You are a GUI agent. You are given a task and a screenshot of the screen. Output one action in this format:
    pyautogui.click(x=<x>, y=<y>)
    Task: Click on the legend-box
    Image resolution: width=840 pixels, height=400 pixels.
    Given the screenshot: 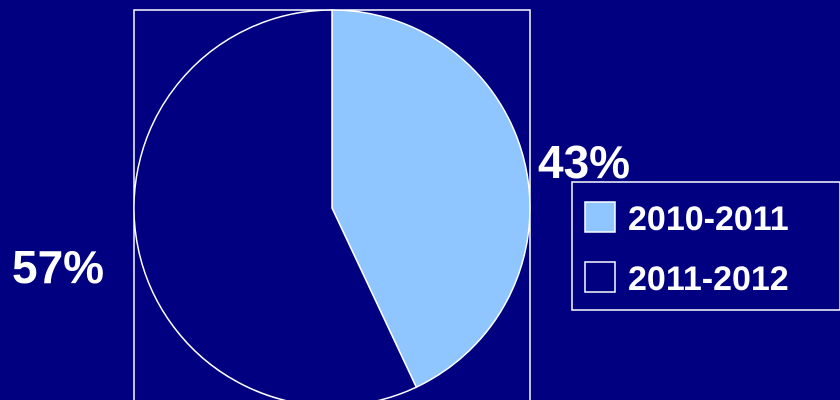 What is the action you would take?
    pyautogui.click(x=705, y=246)
    